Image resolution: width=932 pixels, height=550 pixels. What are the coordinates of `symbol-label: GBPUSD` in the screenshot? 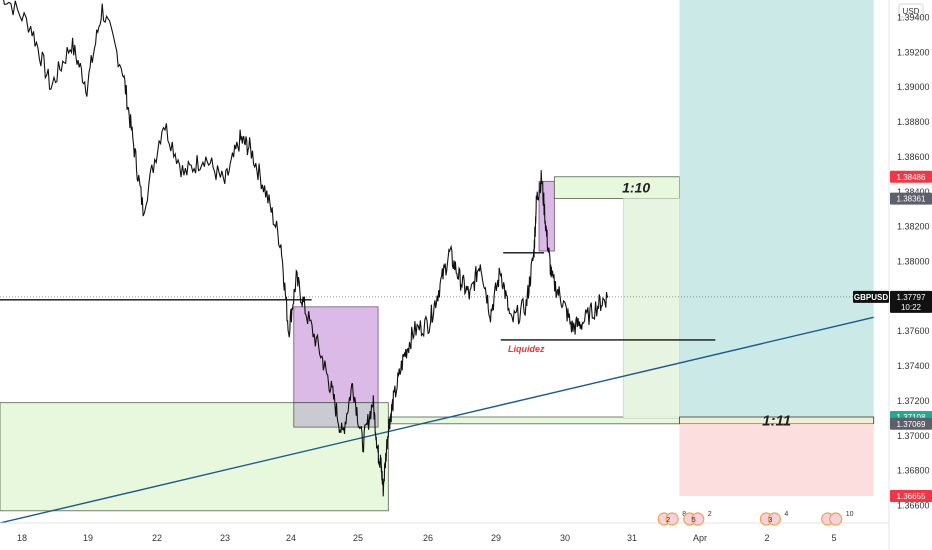 It's located at (871, 297).